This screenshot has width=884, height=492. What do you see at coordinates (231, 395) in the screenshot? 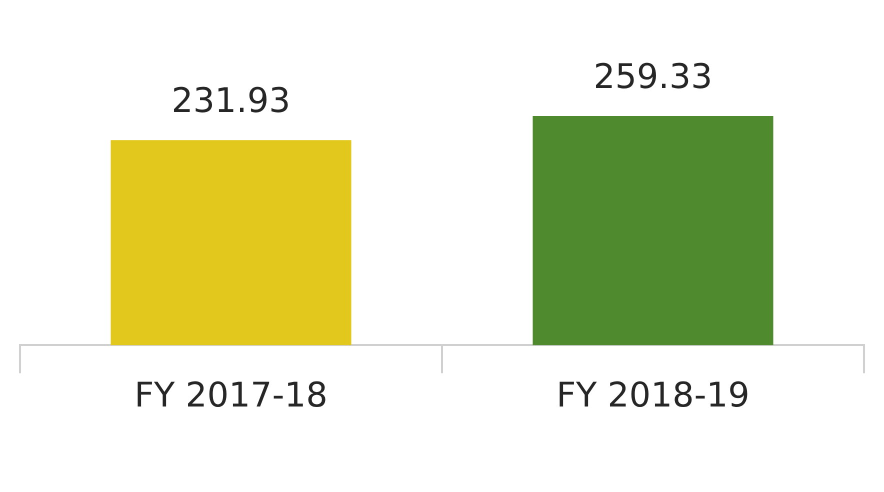
I see `x-tick-label: FY 2017-18` at bounding box center [231, 395].